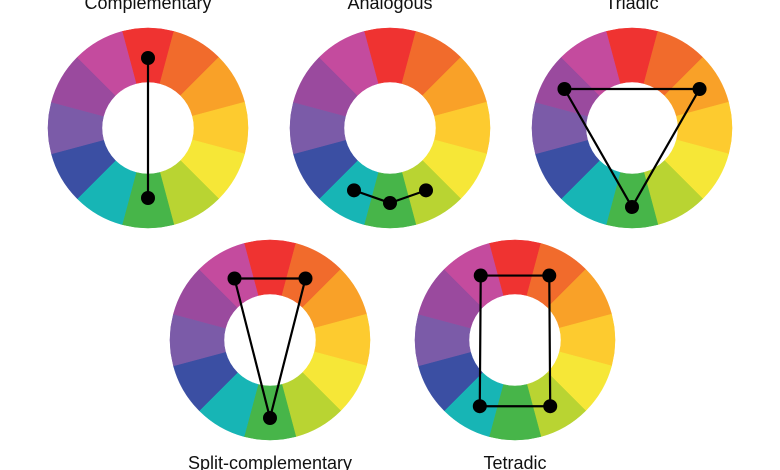 Image resolution: width=780 pixels, height=470 pixels. Describe the element at coordinates (270, 461) in the screenshot. I see `wheel-title: Split-complementary` at that location.